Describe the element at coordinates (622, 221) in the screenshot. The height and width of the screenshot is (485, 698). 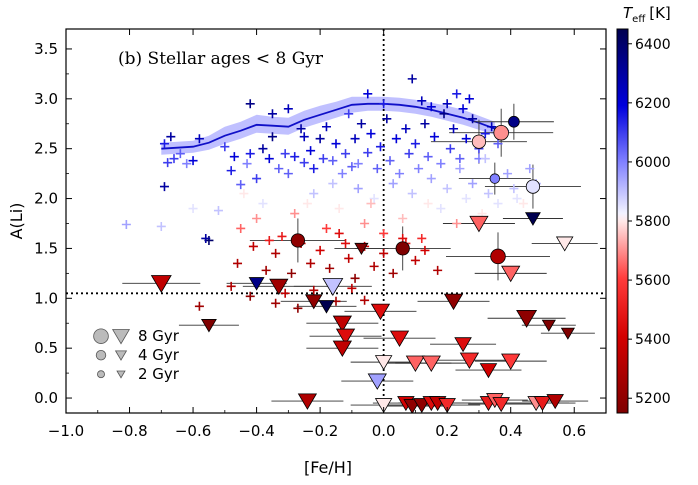
I see `colorbar-gradient` at that location.